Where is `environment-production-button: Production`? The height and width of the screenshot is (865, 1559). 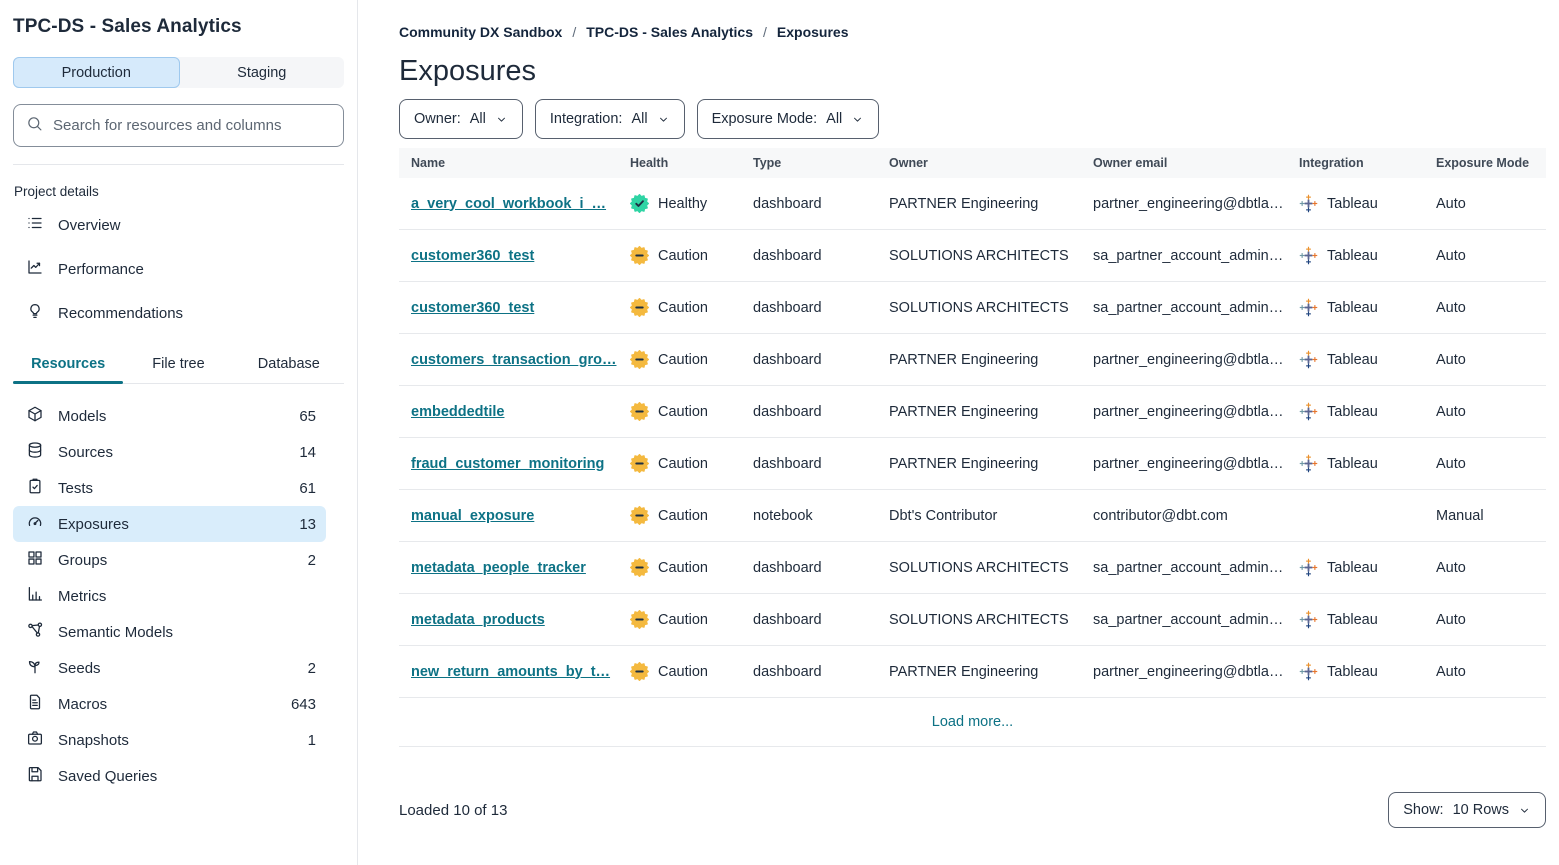 environment-production-button: Production is located at coordinates (96, 72).